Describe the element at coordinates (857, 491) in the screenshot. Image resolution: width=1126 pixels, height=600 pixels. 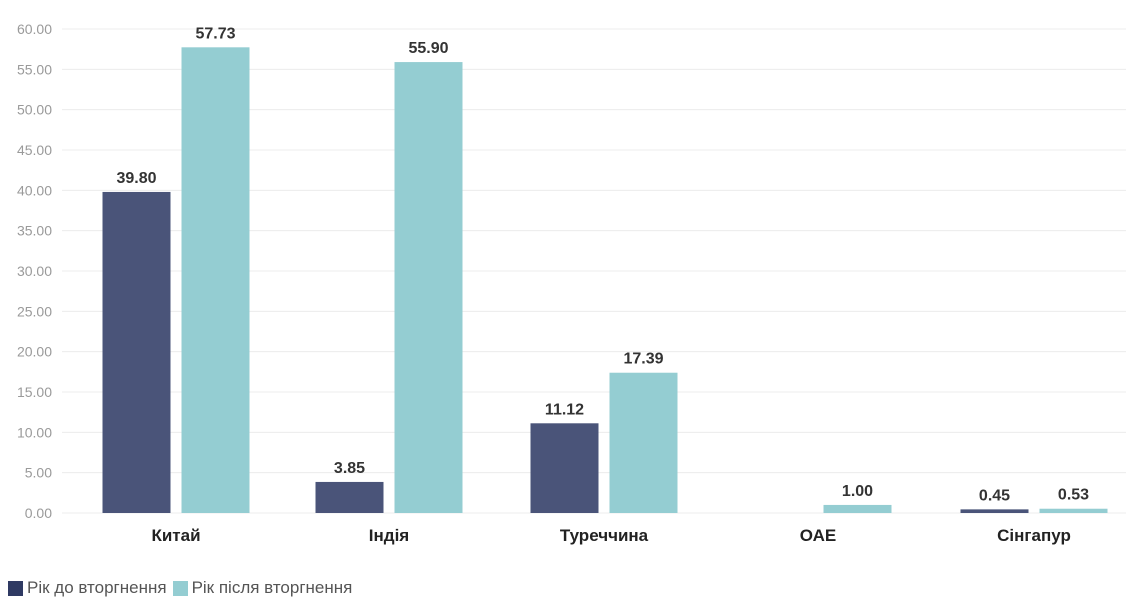
I see `data-label-after-3: 1.00` at that location.